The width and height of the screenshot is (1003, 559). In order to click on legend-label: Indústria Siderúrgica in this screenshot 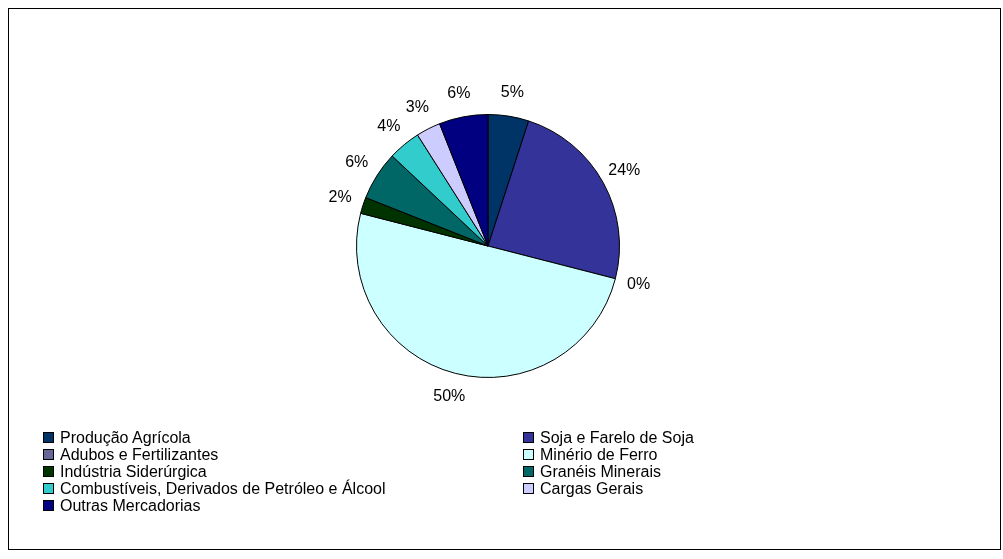, I will do `click(133, 471)`.